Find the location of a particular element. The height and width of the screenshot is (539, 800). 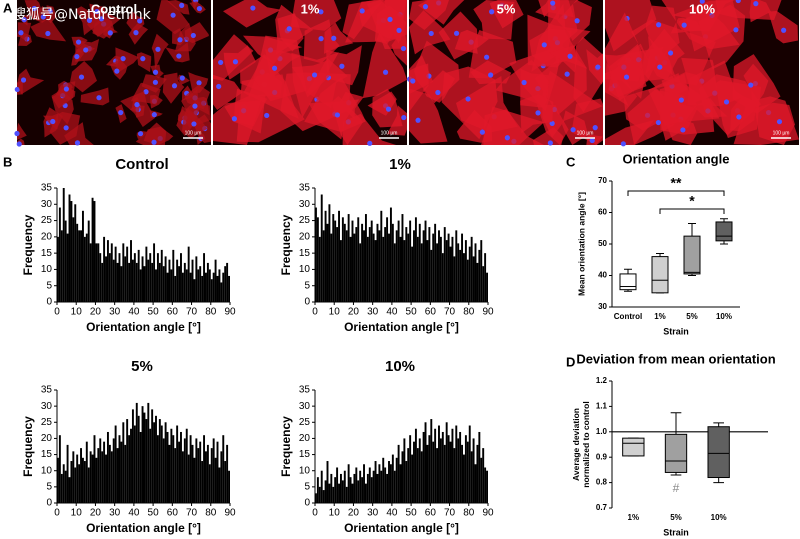

y-axis-label: Mean orientation angle [°] is located at coordinates (581, 244).